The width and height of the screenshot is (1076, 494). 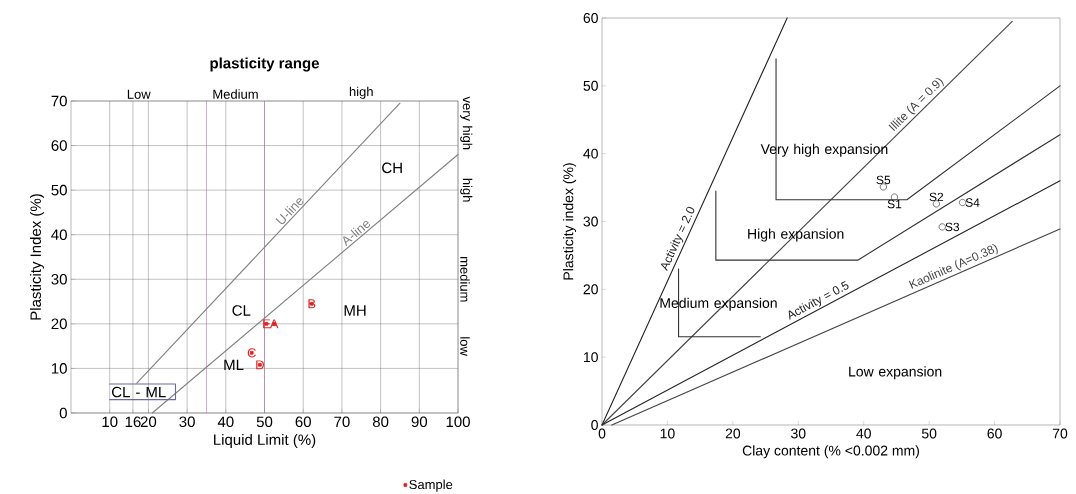 I want to click on data-label: S2, so click(x=936, y=196).